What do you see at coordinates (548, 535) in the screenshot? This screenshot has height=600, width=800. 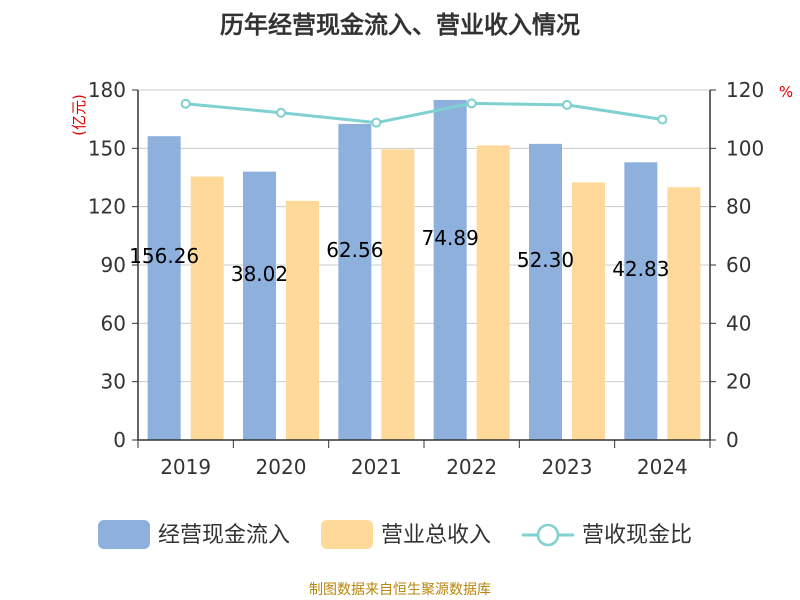 I see `legend-marker-ratio` at bounding box center [548, 535].